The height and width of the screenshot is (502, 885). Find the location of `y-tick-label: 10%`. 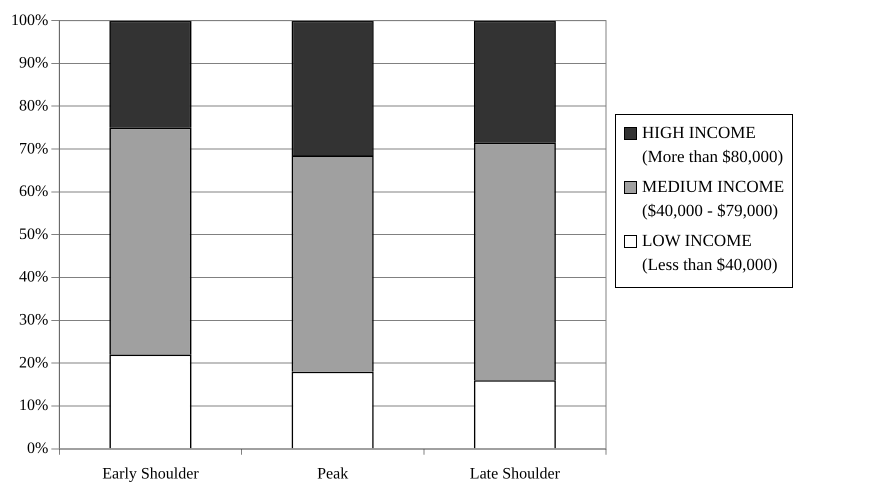

y-tick-label: 10% is located at coordinates (33, 405).